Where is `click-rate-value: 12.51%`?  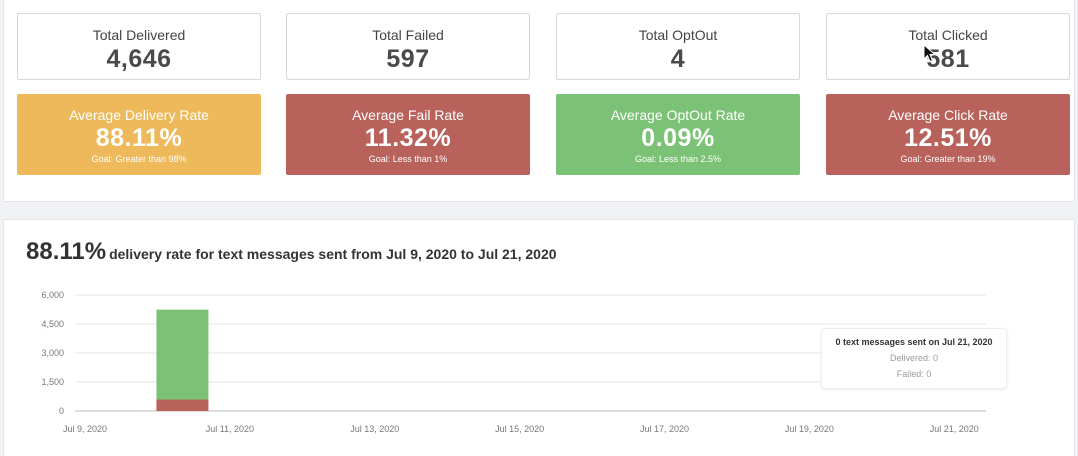 click-rate-value: 12.51% is located at coordinates (948, 138).